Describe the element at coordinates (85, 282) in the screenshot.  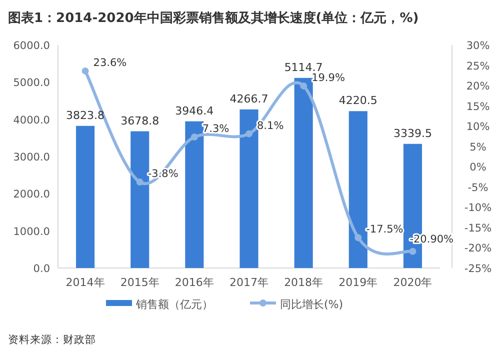
I see `x-tick-label: 2014年` at that location.